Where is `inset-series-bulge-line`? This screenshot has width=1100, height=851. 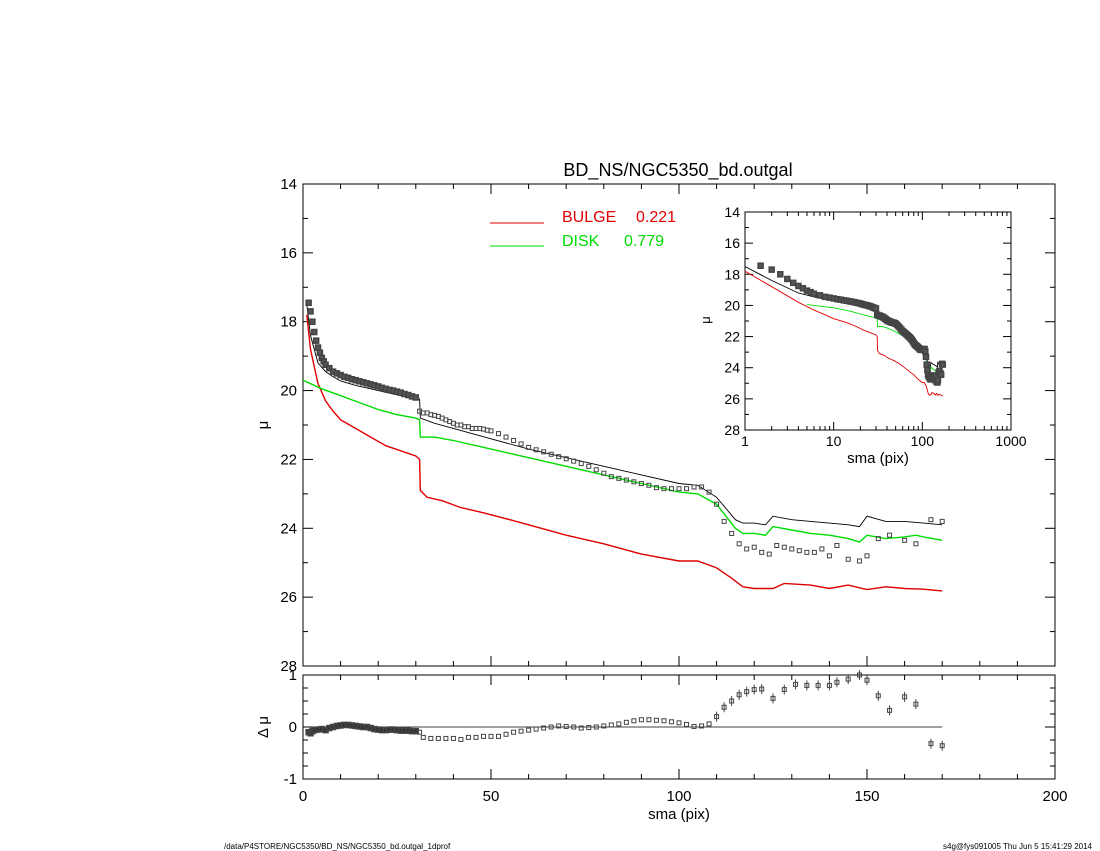 inset-series-bulge-line is located at coordinates (844, 333).